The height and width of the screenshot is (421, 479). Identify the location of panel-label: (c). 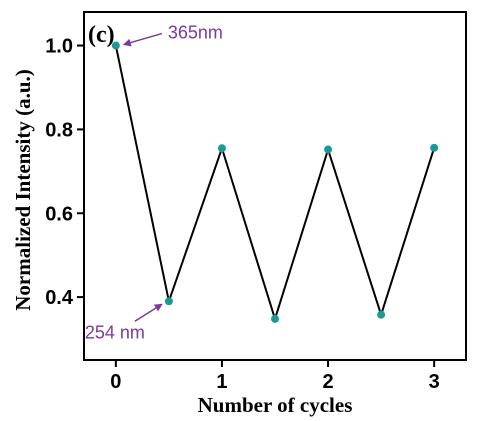
(101, 35).